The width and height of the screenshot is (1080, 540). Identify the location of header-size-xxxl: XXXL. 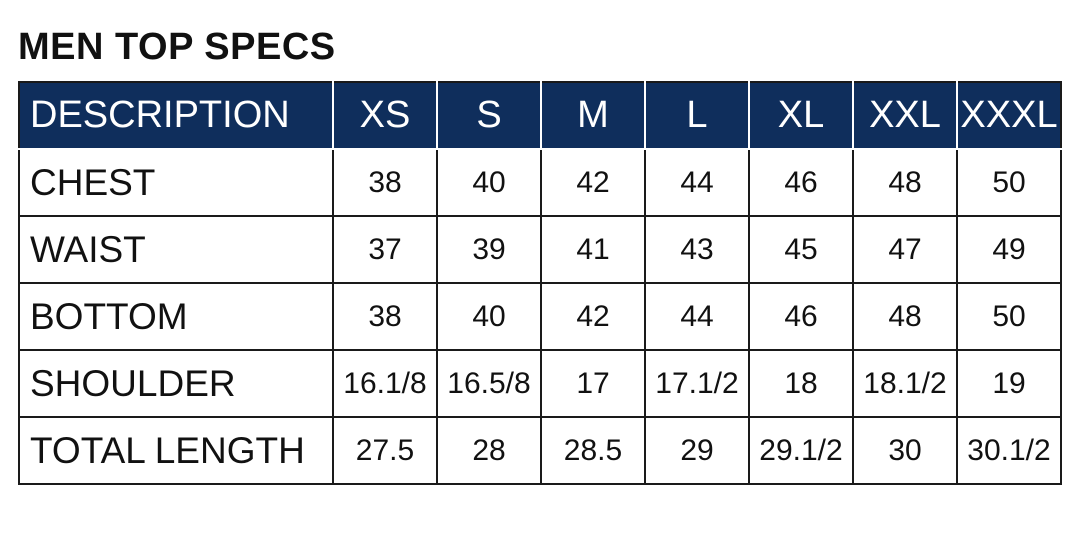
(1009, 115).